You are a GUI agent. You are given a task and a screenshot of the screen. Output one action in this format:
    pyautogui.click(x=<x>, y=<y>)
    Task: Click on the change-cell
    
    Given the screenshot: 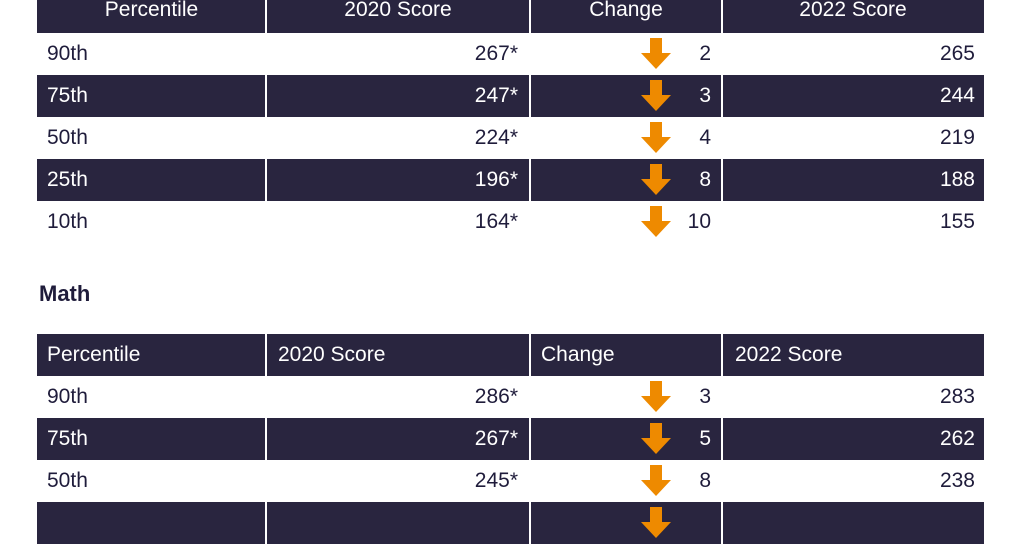 What is the action you would take?
    pyautogui.click(x=626, y=523)
    